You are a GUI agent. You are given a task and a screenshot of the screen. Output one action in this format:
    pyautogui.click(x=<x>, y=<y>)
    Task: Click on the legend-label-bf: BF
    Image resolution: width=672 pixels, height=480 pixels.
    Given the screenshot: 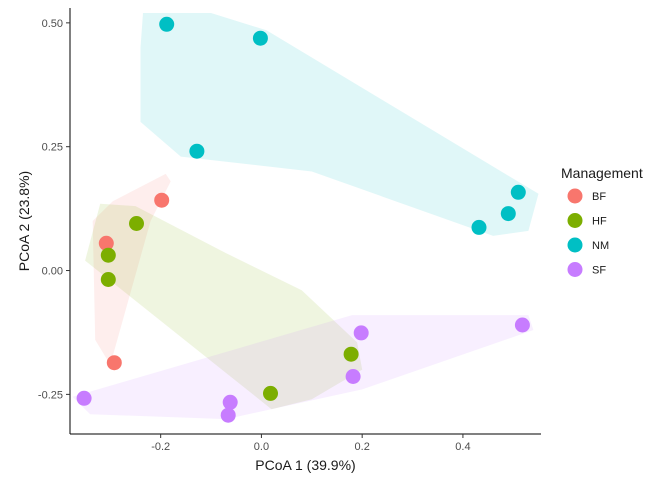 What is the action you would take?
    pyautogui.click(x=599, y=197)
    